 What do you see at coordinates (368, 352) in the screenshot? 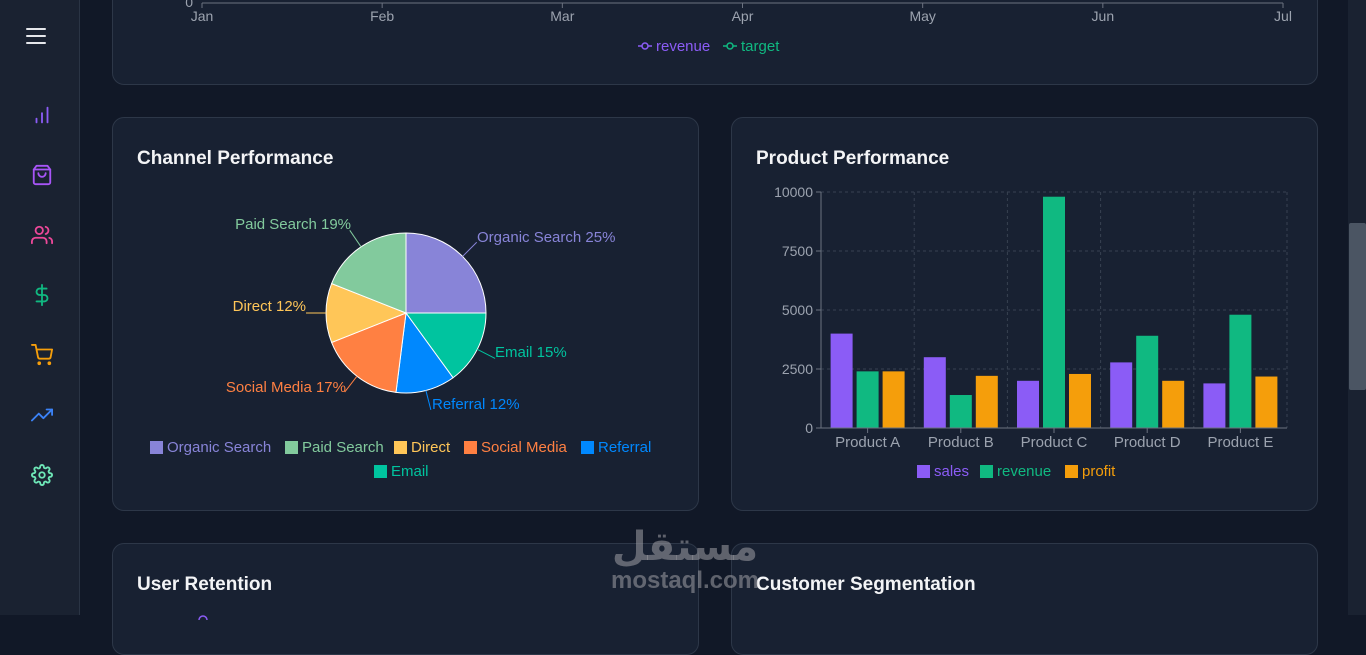
I see `pie-slice-social-media` at bounding box center [368, 352].